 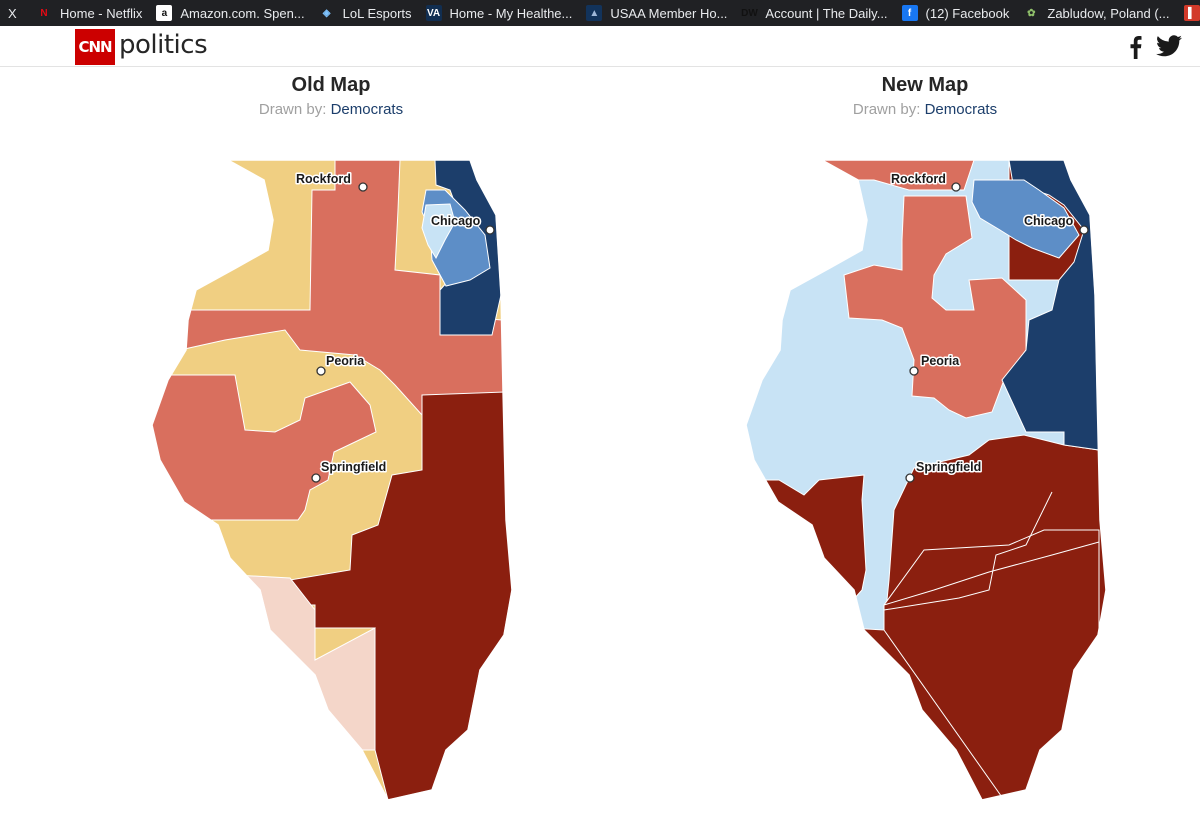 What do you see at coordinates (600, 46) in the screenshot?
I see `site-header: CNN politics` at bounding box center [600, 46].